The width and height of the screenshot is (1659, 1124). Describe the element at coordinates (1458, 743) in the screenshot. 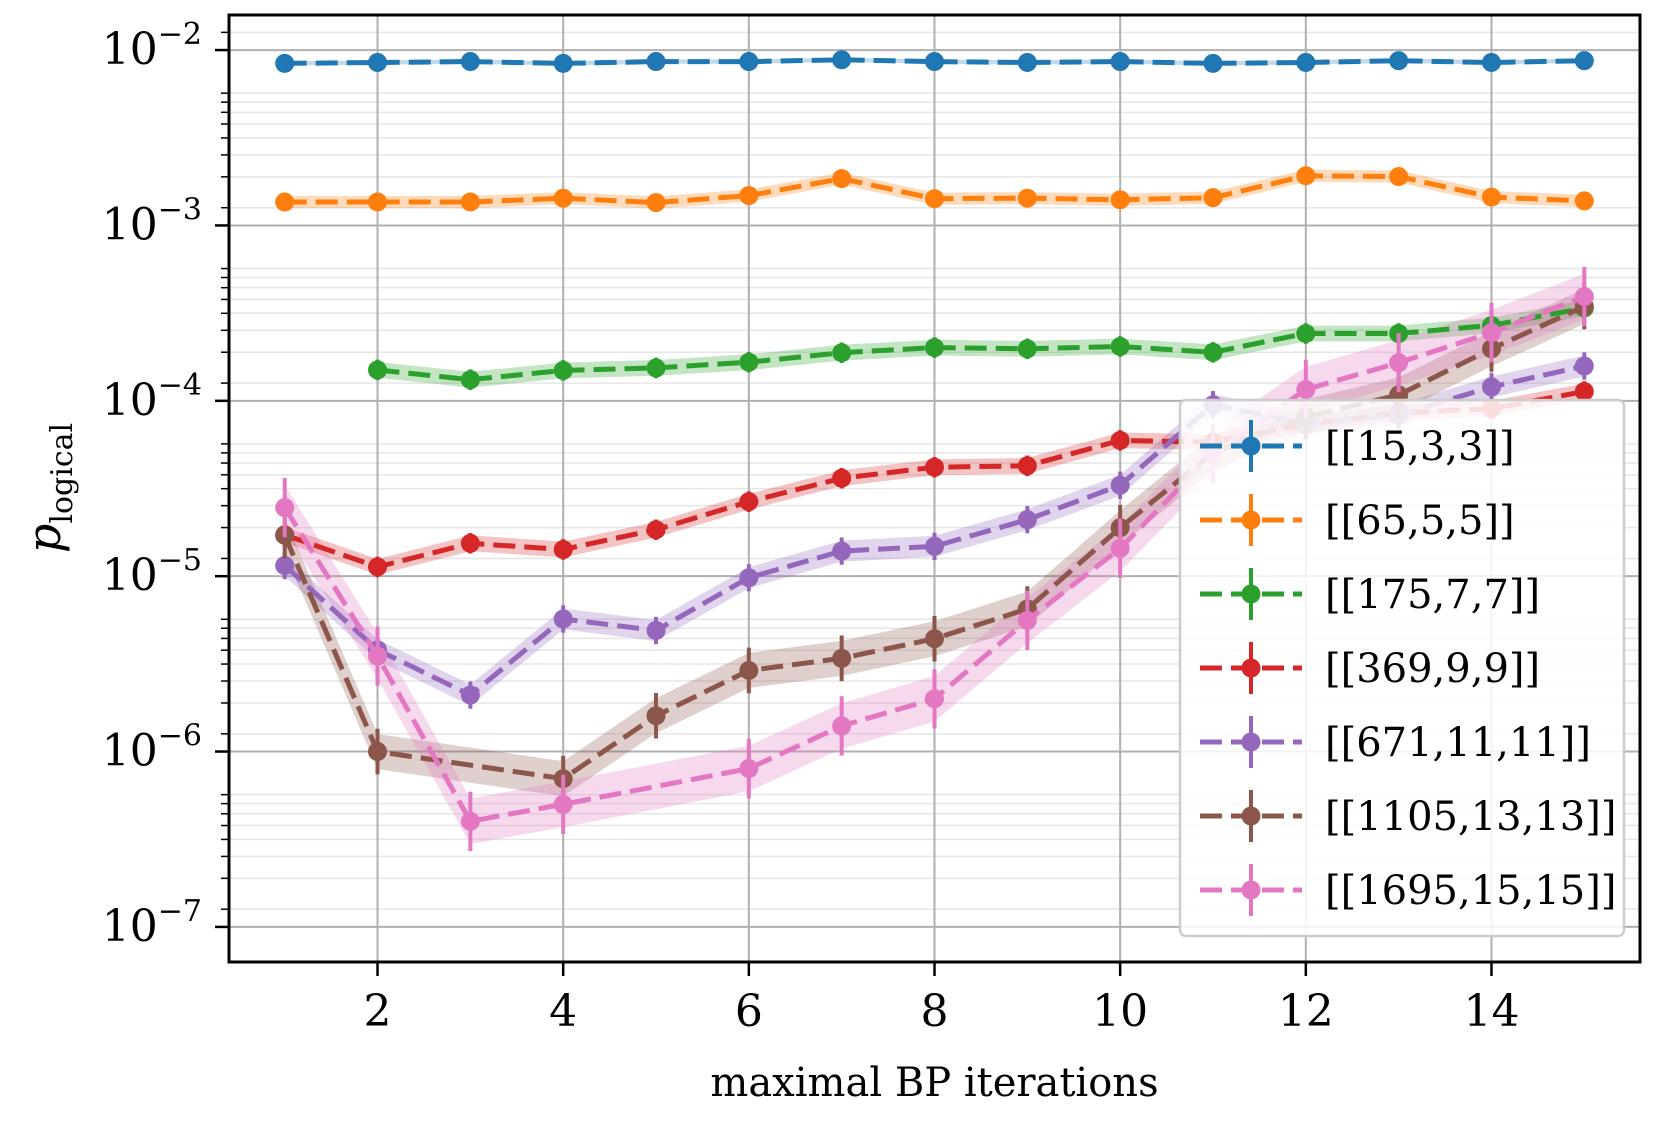

I see `legend-label: [[671,11,11]]` at that location.